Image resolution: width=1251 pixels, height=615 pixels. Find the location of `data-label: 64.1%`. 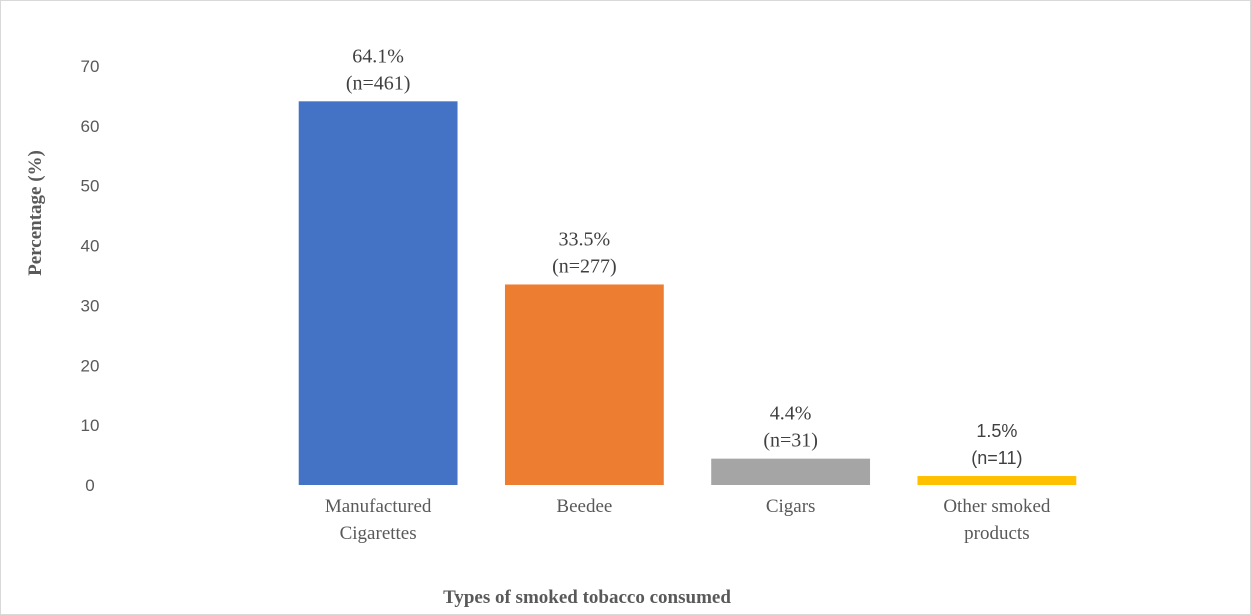

data-label: 64.1% is located at coordinates (378, 56).